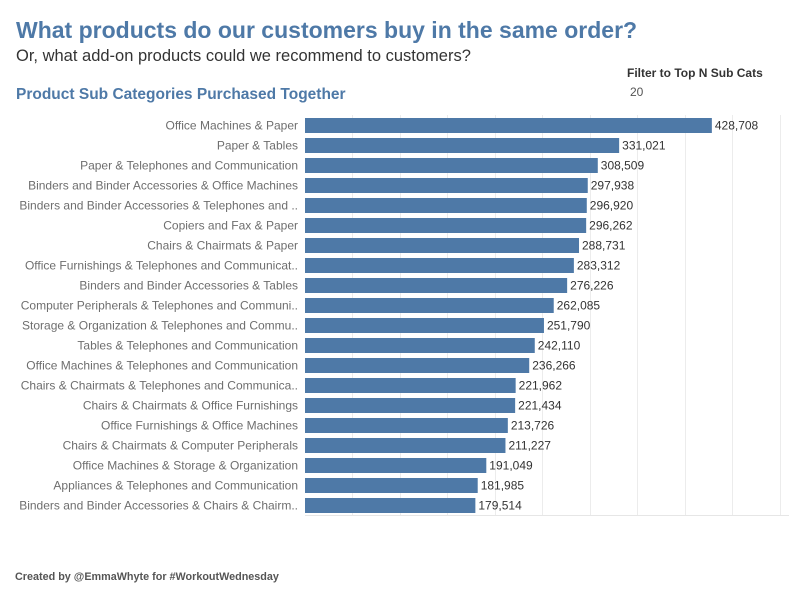 The height and width of the screenshot is (599, 799). I want to click on category-label: Chairs & Chairmats & Office Furnishings, so click(190, 406).